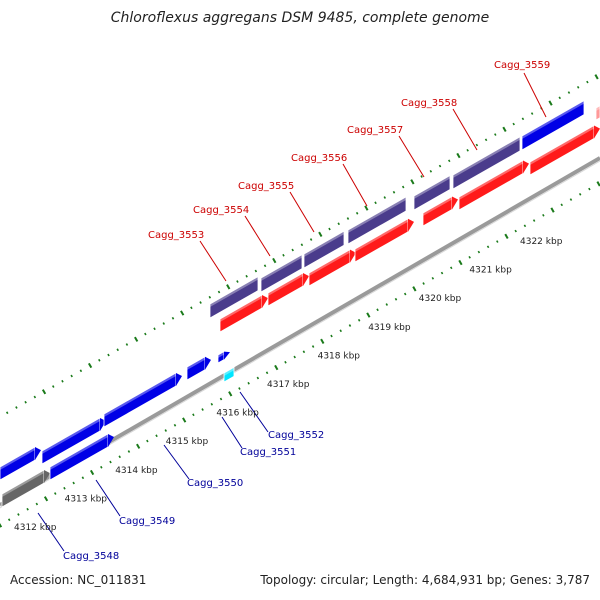  Describe the element at coordinates (221, 354) in the screenshot. I see `gene-block-cagg-3552-shade` at that location.